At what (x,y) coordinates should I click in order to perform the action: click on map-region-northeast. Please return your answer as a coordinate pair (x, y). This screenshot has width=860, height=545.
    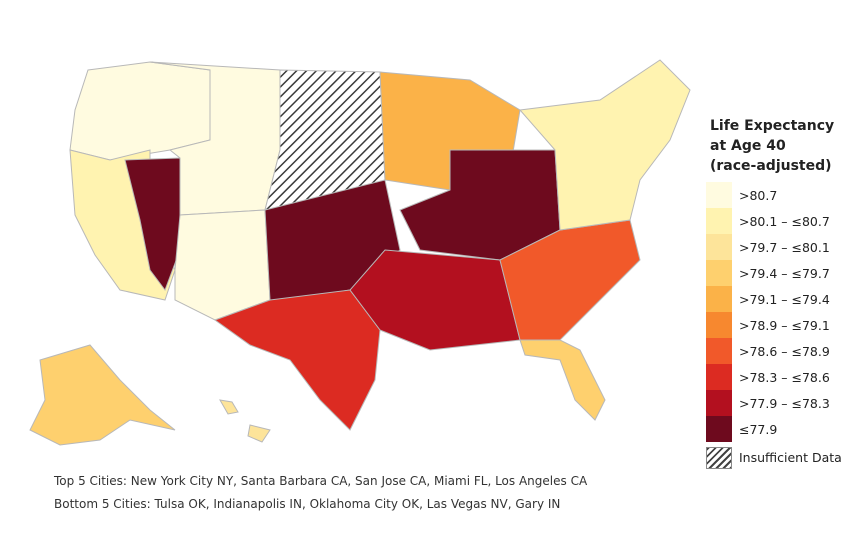
    Looking at the image, I should click on (605, 145).